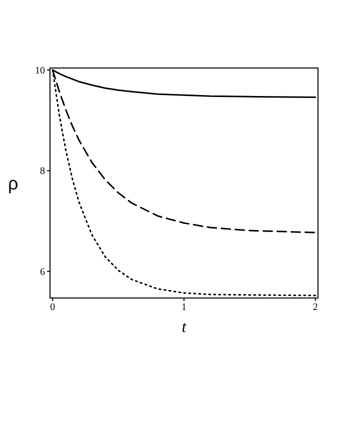 This screenshot has width=340, height=440. I want to click on x-tick-label: 0, so click(53, 308).